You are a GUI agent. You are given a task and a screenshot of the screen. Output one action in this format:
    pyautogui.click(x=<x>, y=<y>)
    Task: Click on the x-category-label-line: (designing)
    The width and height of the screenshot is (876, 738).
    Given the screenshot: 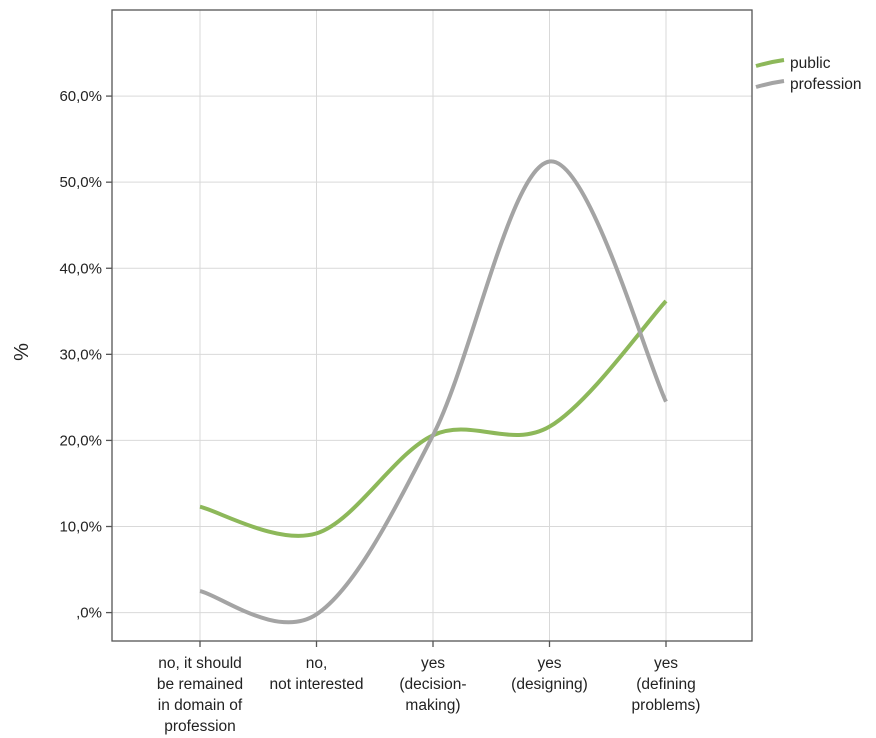 What is the action you would take?
    pyautogui.click(x=549, y=684)
    